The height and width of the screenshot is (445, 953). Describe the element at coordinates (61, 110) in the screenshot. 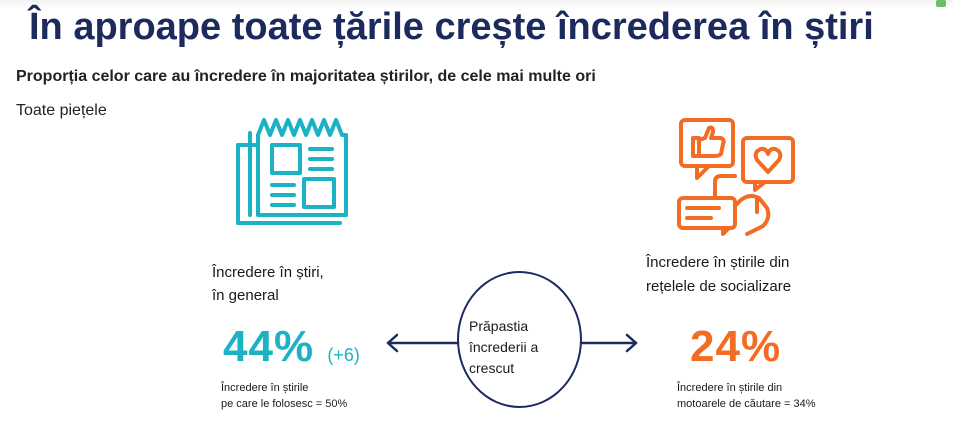

I see `scope-label: Toate piețele` at that location.